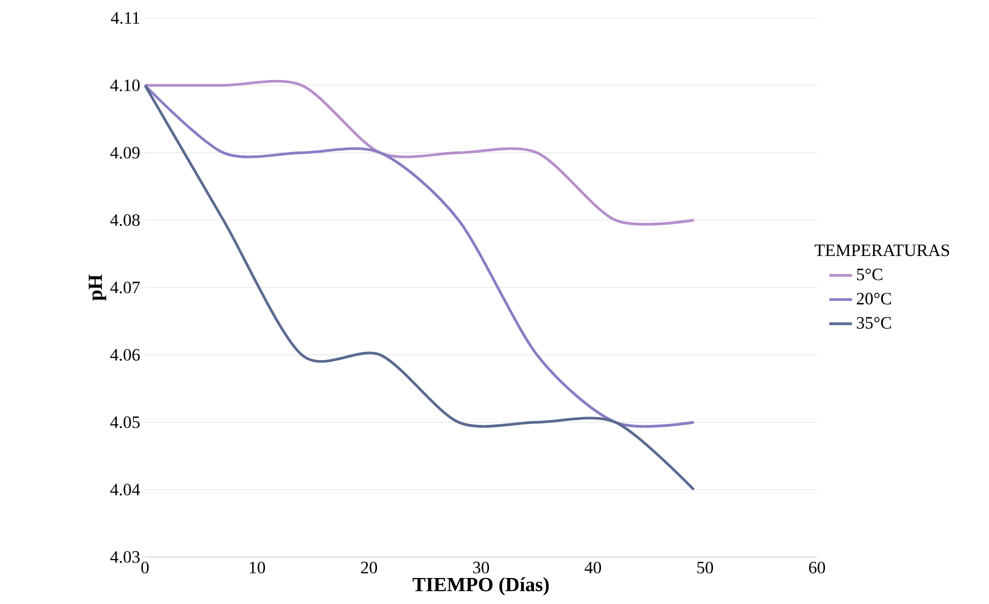 The width and height of the screenshot is (989, 604). What do you see at coordinates (817, 568) in the screenshot?
I see `x-tick-label: 60` at bounding box center [817, 568].